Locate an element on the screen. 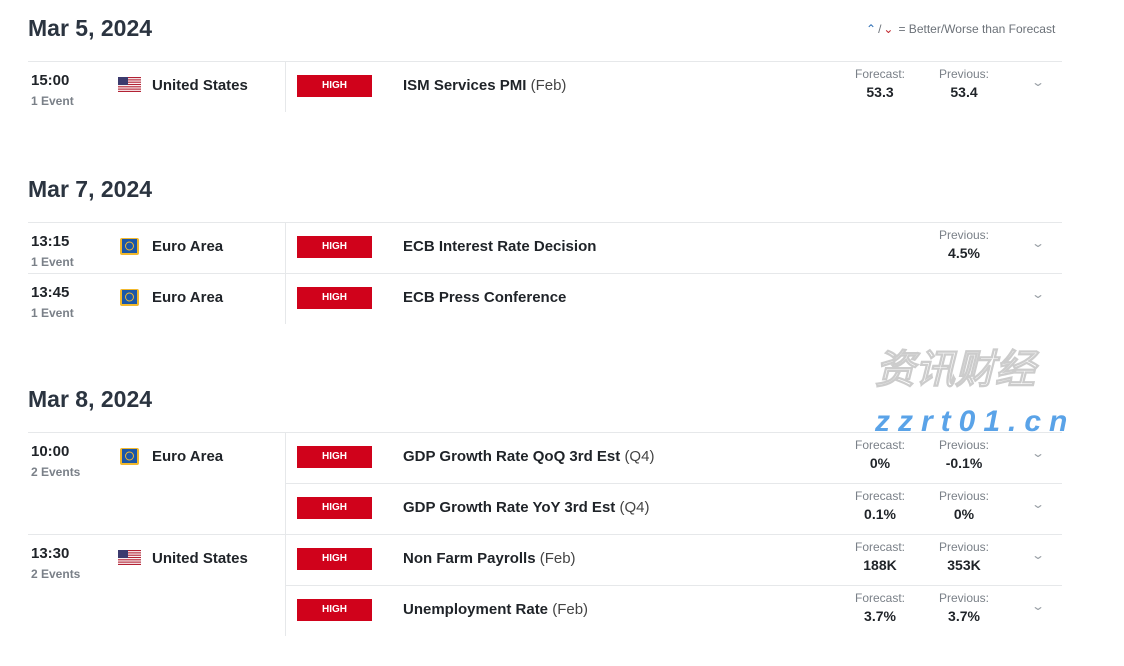  time-country-cell: 13:45 1 Event Euro Area is located at coordinates (157, 299).